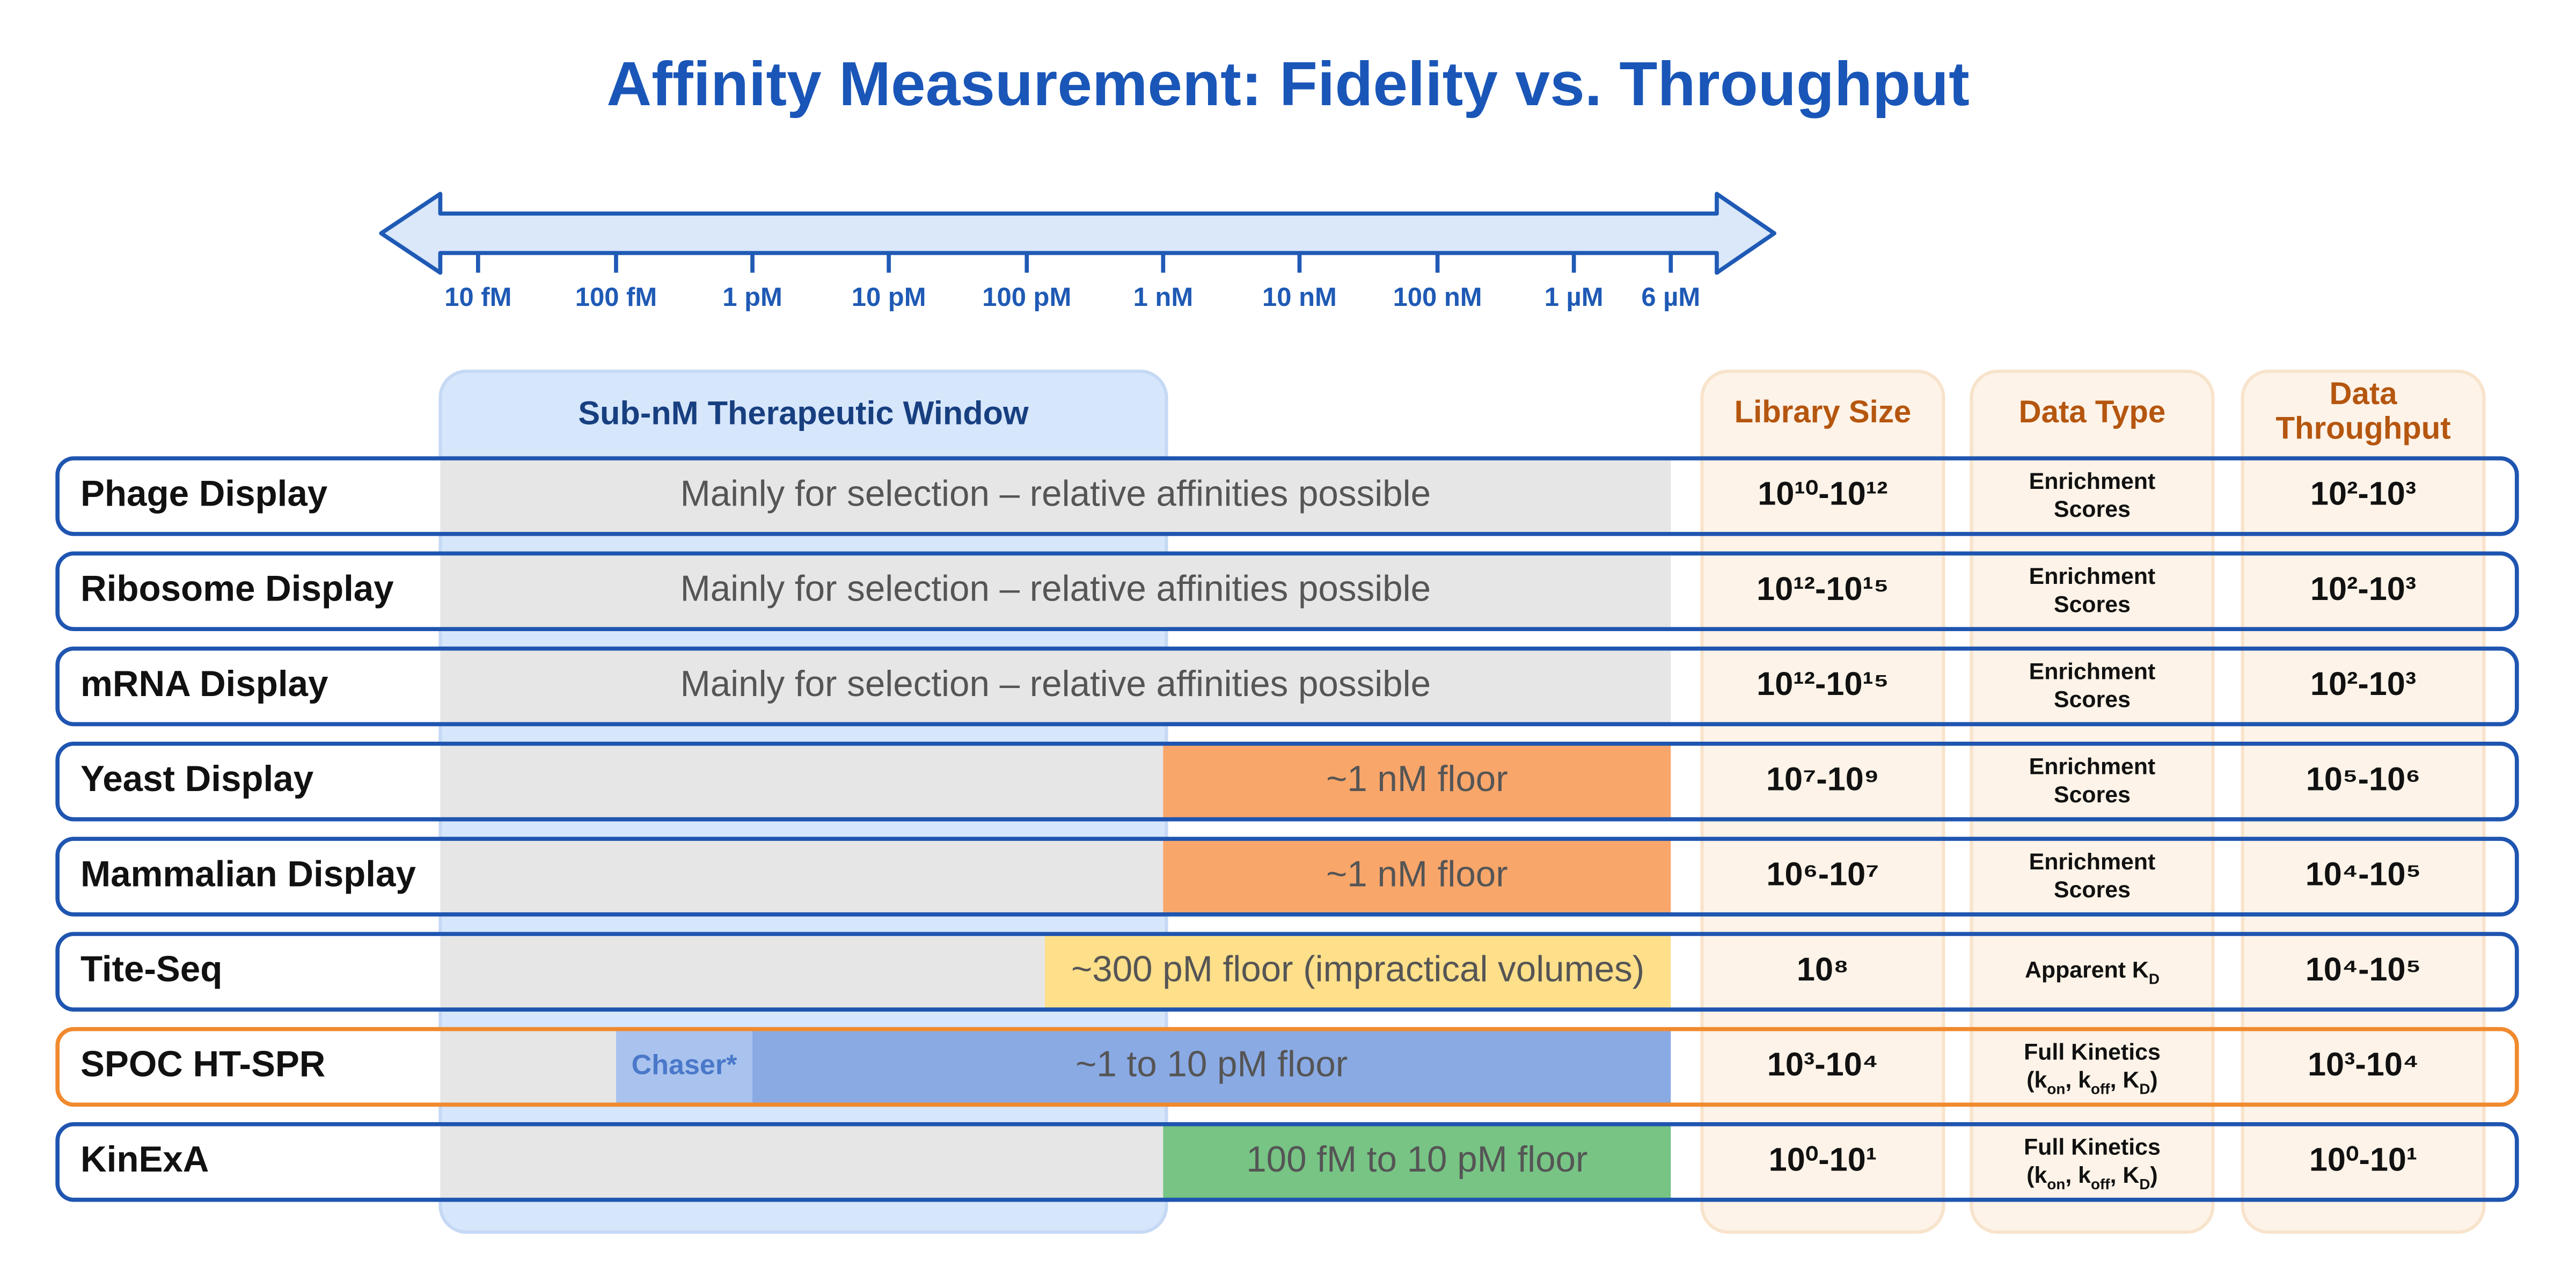 This screenshot has width=2576, height=1288. Describe the element at coordinates (477, 297) in the screenshot. I see `axis-tick-label: 10 fM` at that location.